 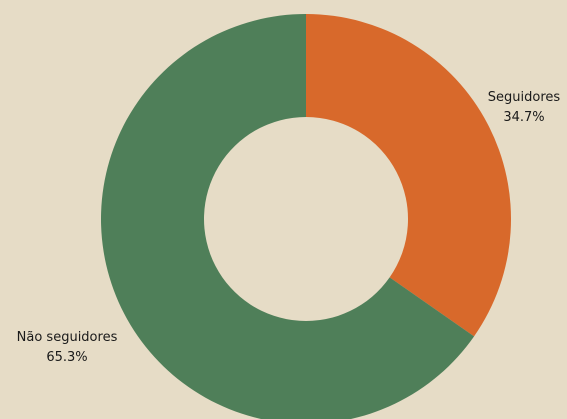 I want to click on slice-value-label-seguidores: 34.7%, so click(x=523, y=117).